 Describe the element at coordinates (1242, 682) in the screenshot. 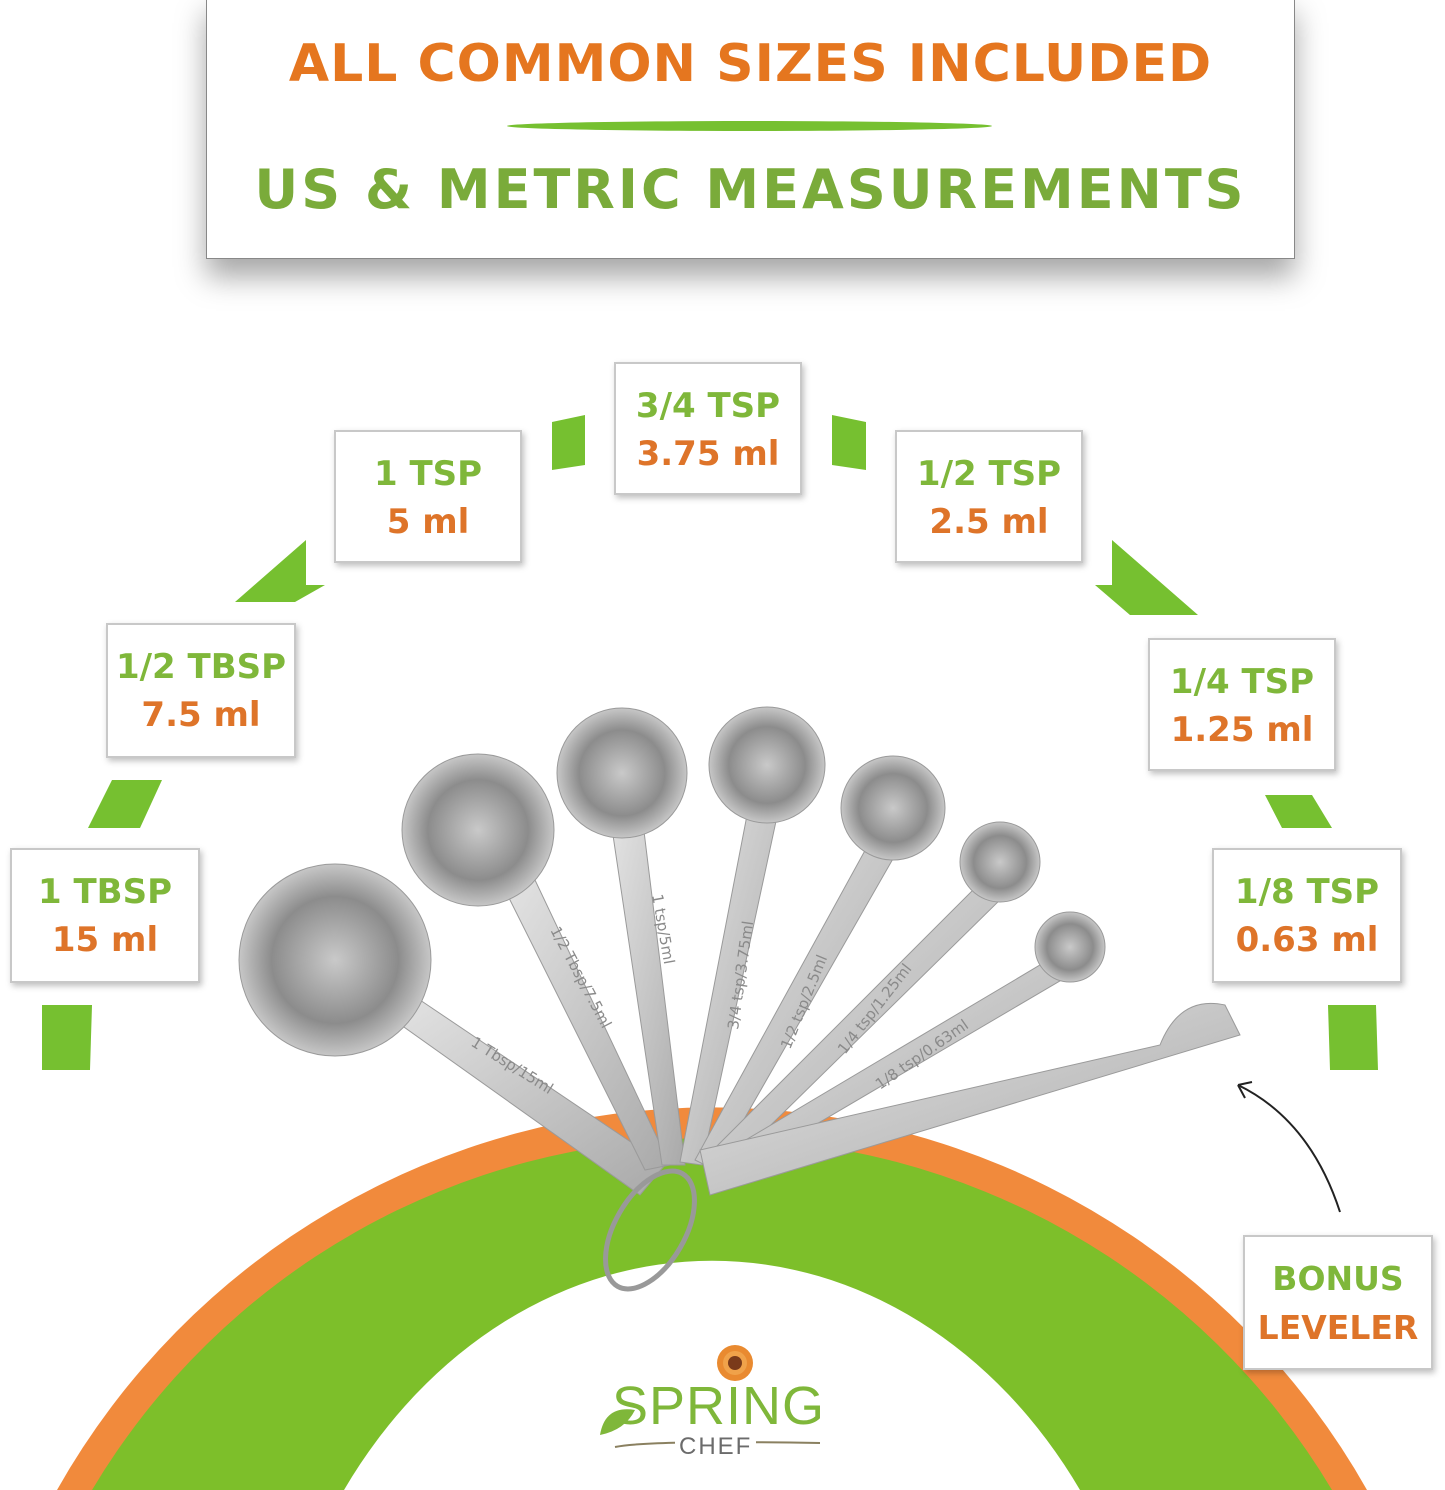

I see `us-size: 1/4 TSP` at that location.